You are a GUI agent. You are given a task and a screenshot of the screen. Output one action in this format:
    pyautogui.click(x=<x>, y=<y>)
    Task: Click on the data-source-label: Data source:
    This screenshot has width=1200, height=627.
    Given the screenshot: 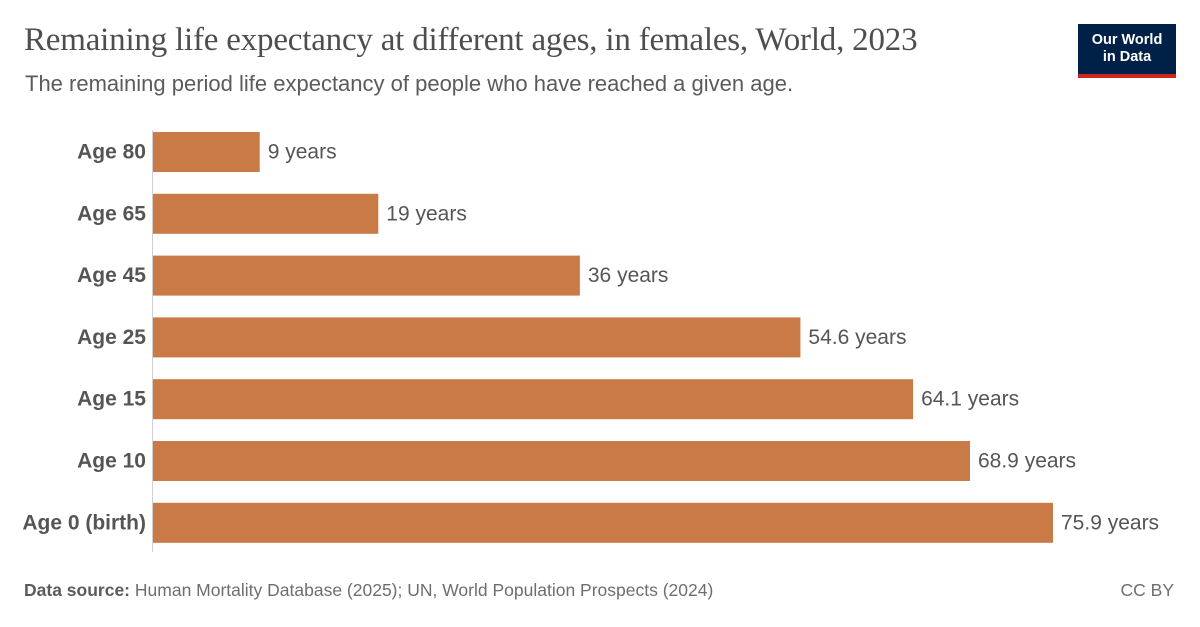 What is the action you would take?
    pyautogui.click(x=77, y=590)
    